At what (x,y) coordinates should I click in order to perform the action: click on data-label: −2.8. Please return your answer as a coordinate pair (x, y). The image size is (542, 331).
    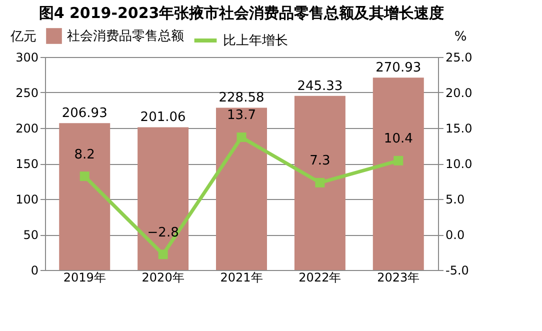
    Looking at the image, I should click on (163, 232).